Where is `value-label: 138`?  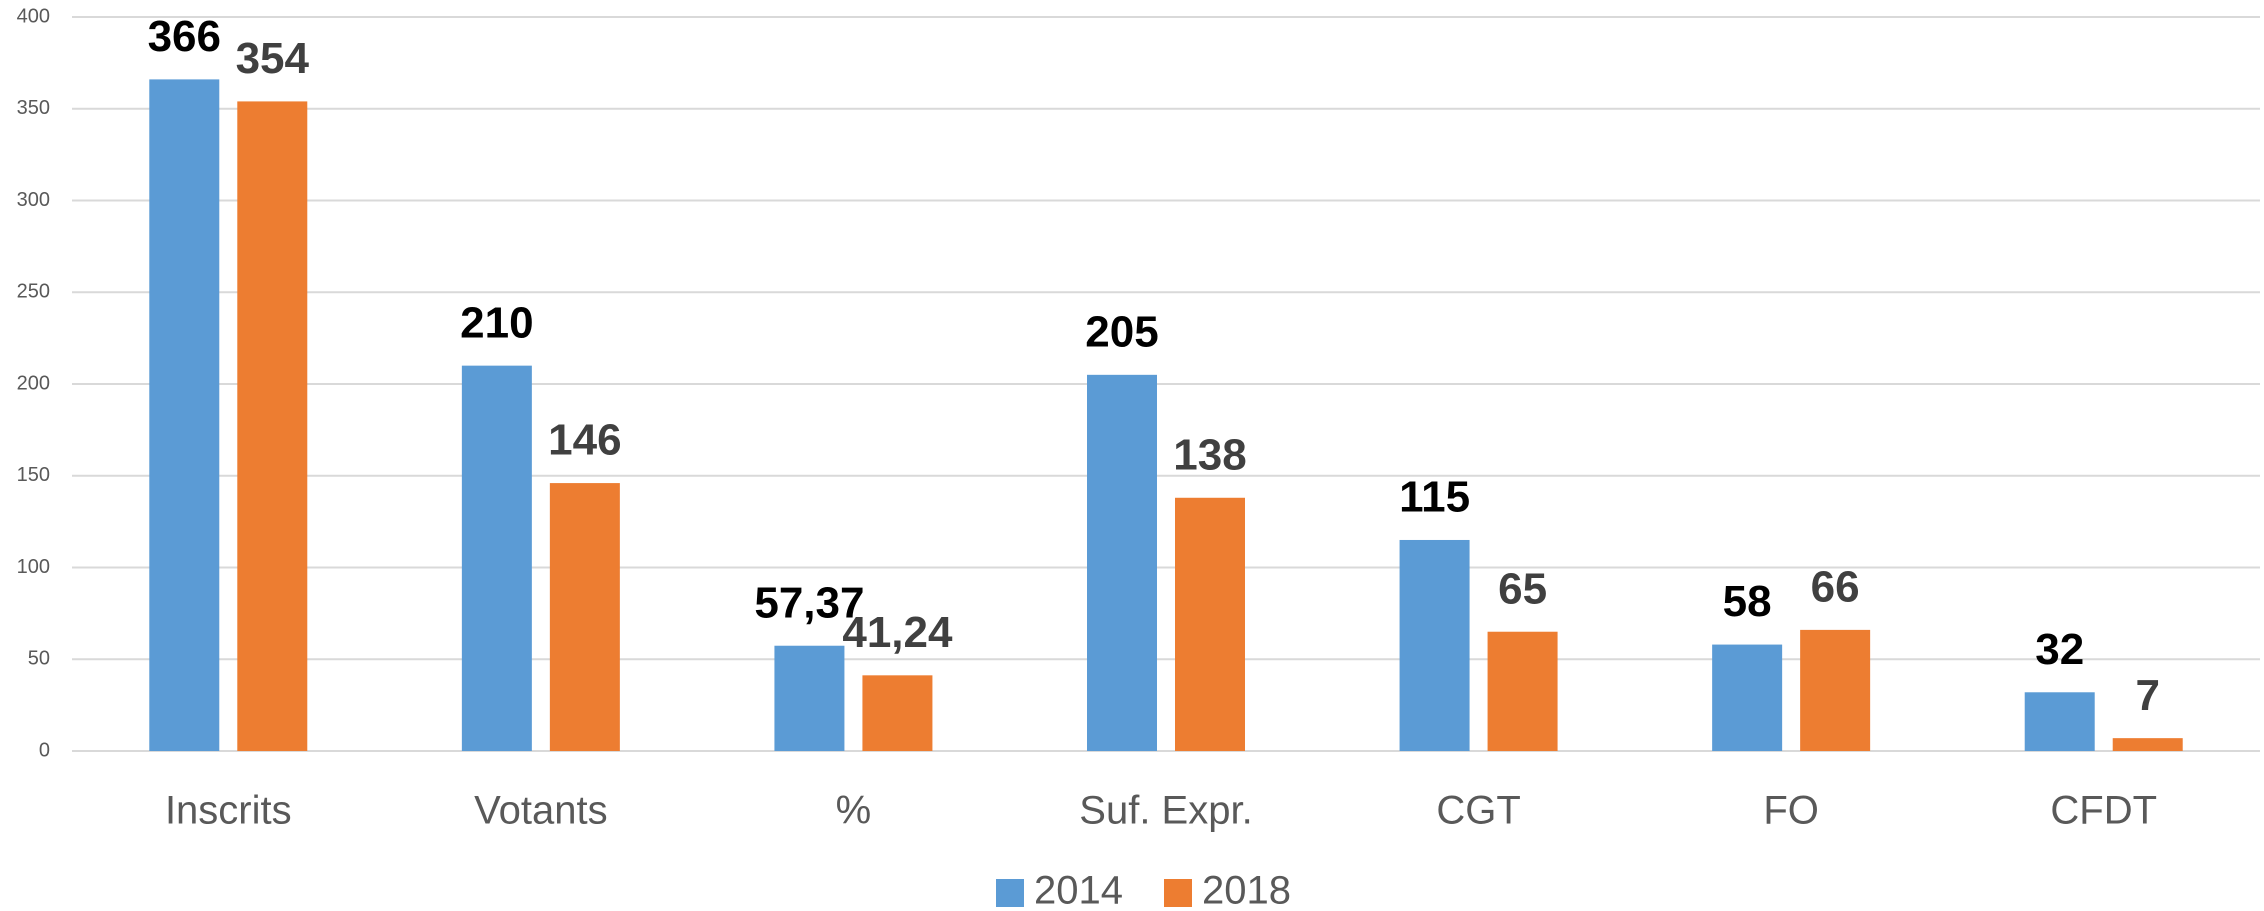 value-label: 138 is located at coordinates (1209, 454).